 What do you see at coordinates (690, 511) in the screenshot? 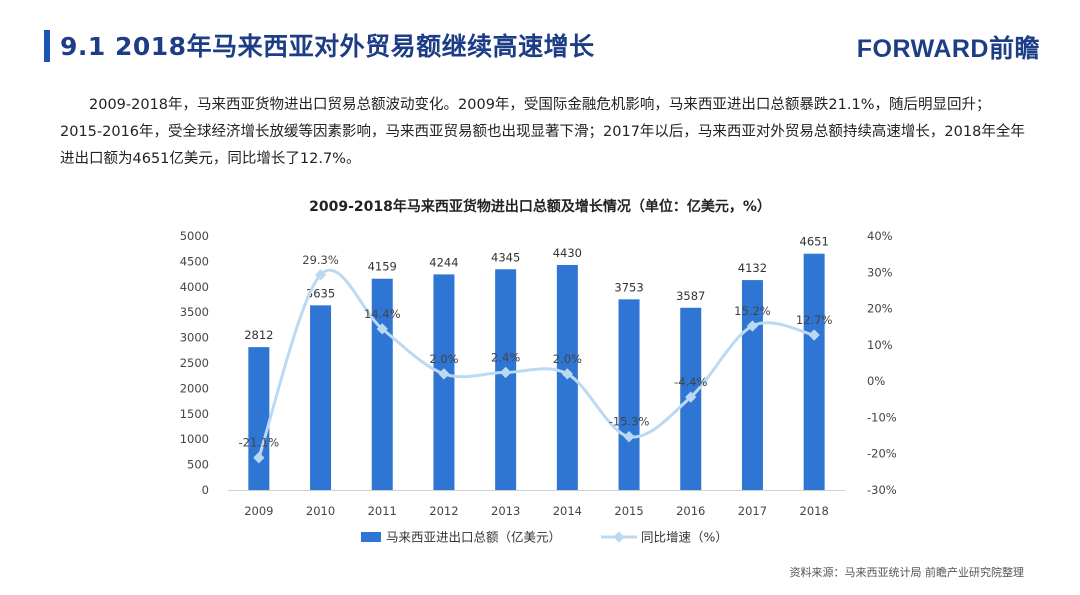
I see `x-tick-label: 2016` at bounding box center [690, 511].